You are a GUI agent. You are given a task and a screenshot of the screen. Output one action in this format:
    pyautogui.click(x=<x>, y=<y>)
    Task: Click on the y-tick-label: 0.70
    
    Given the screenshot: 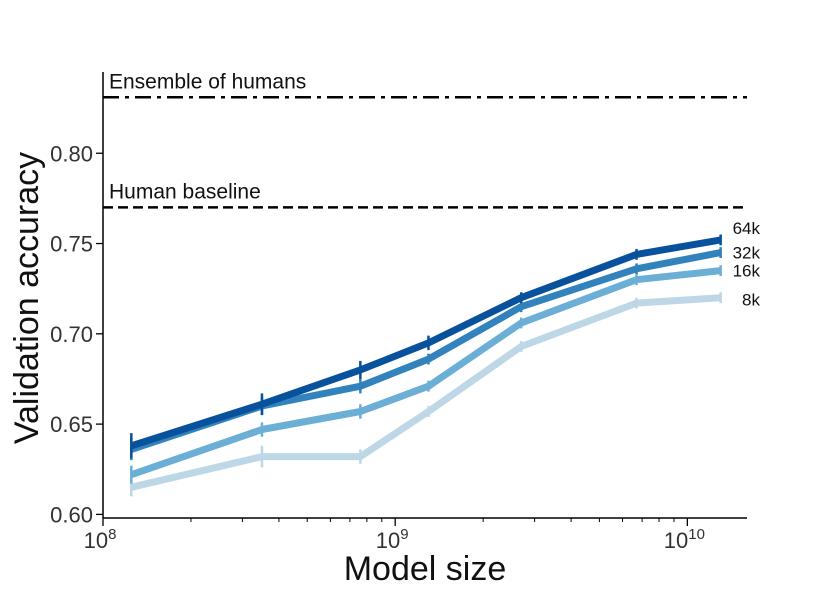 What is the action you would take?
    pyautogui.click(x=71, y=334)
    